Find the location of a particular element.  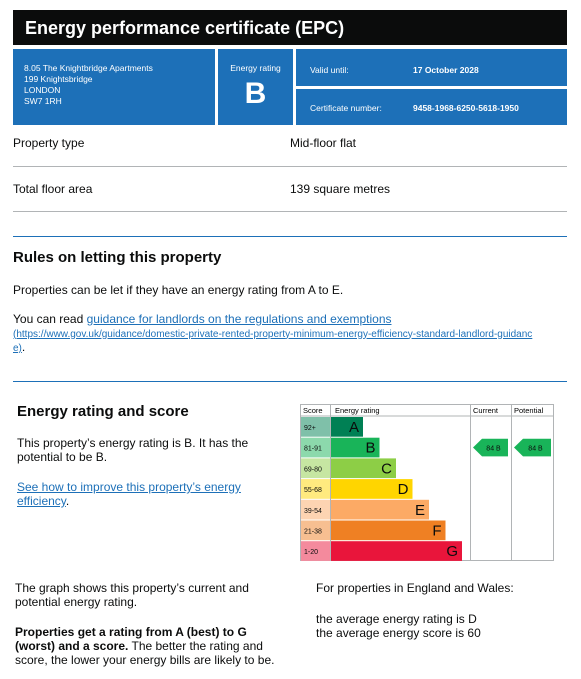

section-heading: Energy rating and score is located at coordinates (103, 411).